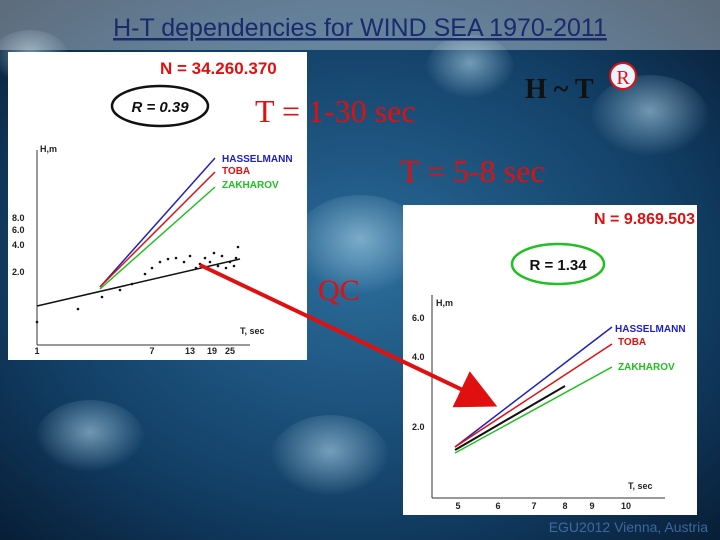 This screenshot has width=720, height=540. What do you see at coordinates (339, 290) in the screenshot?
I see `qc-label: QC` at bounding box center [339, 290].